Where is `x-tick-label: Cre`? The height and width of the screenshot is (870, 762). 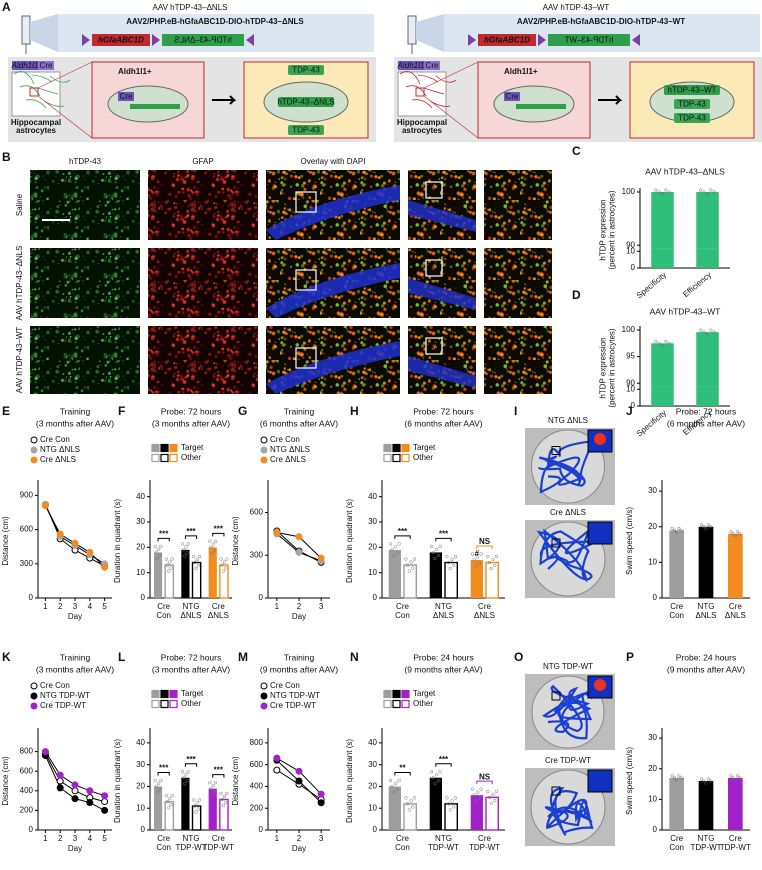 x-tick-label: Cre is located at coordinates (676, 606).